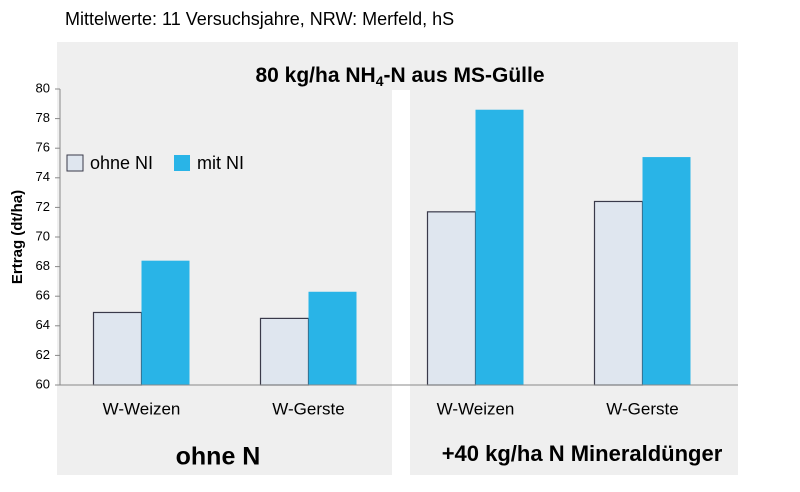 This screenshot has height=492, width=800. Describe the element at coordinates (43, 117) in the screenshot. I see `y-tick-label: 78` at that location.